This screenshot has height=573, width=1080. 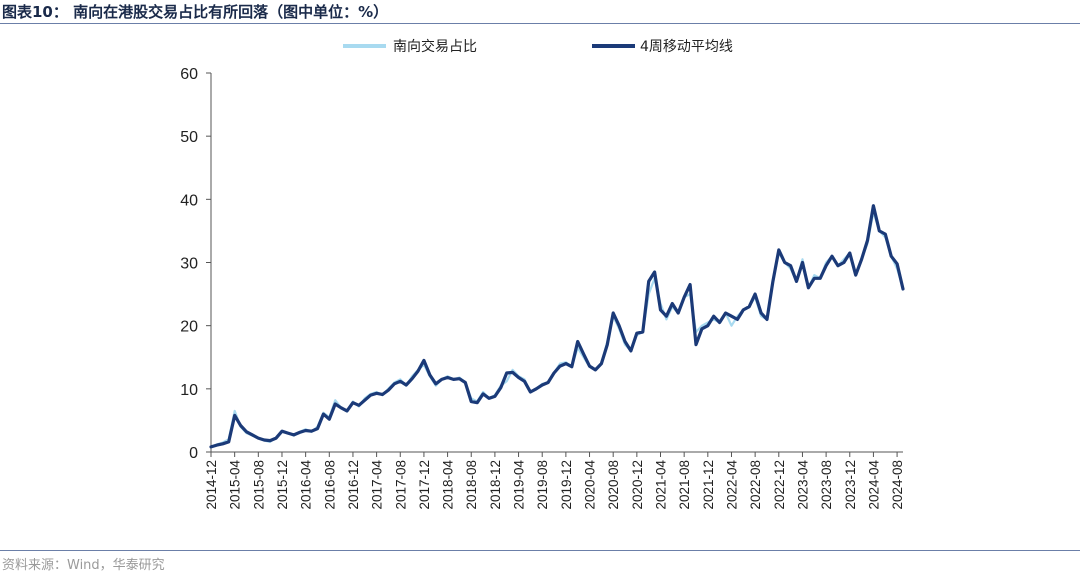 I want to click on y-tick-label: 0, so click(x=193, y=453).